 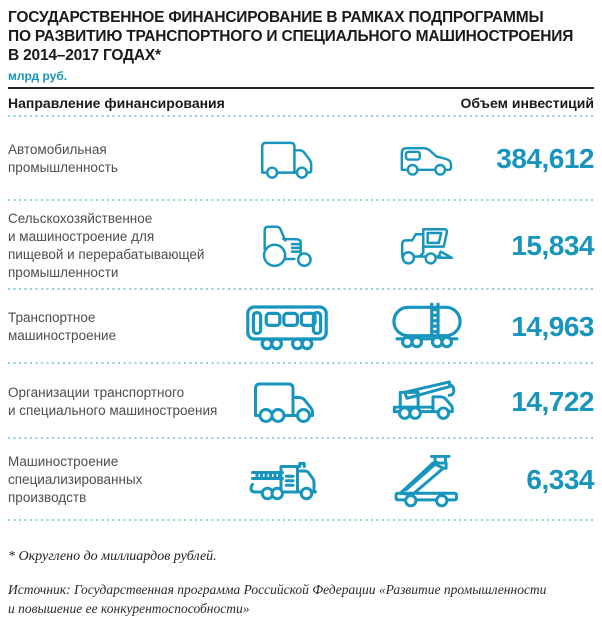 I want to click on boarding-stairs-truck-icon, so click(x=427, y=480).